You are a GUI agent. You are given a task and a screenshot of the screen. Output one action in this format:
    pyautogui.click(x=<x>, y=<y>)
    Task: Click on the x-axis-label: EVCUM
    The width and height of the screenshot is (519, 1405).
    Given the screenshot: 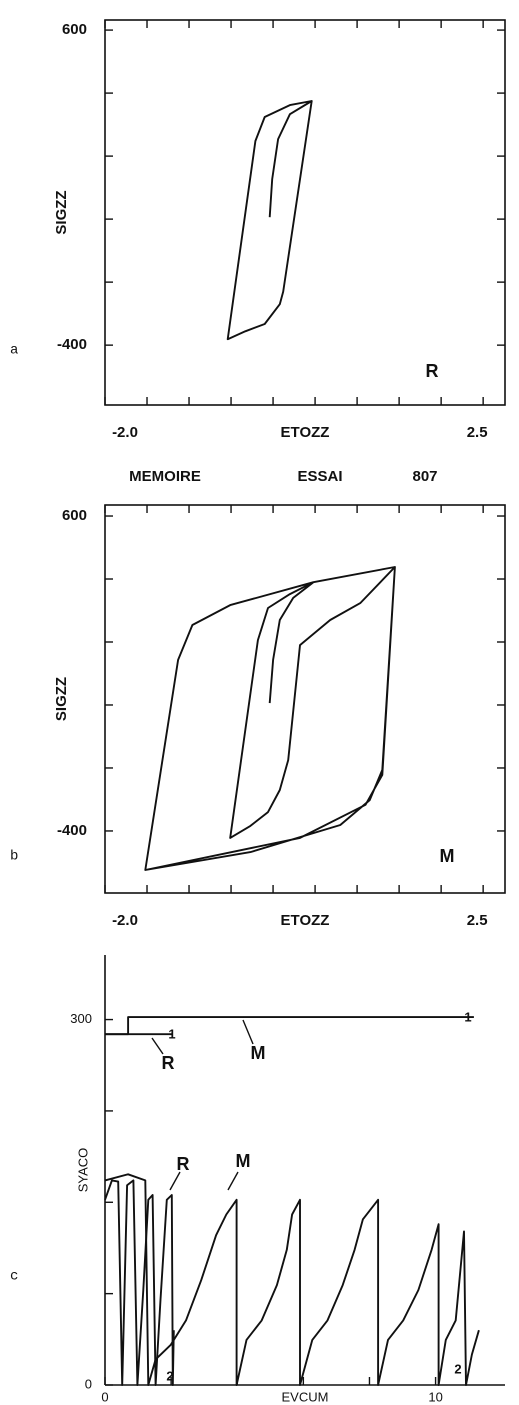 What is the action you would take?
    pyautogui.click(x=305, y=1396)
    